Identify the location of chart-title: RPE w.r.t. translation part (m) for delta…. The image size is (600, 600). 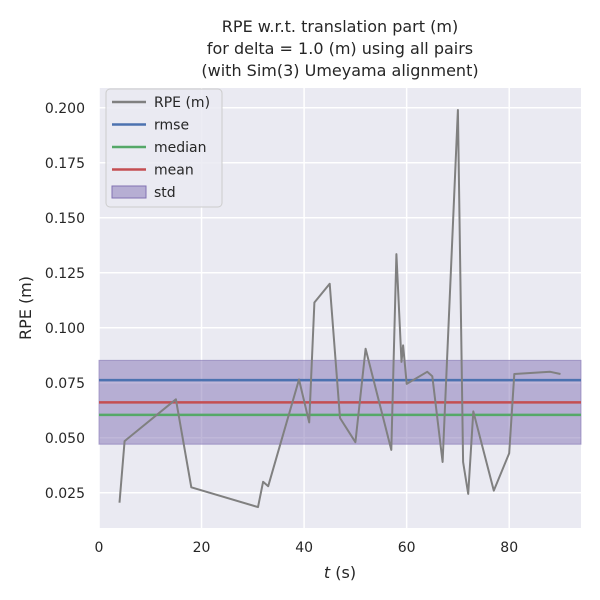
(339, 48).